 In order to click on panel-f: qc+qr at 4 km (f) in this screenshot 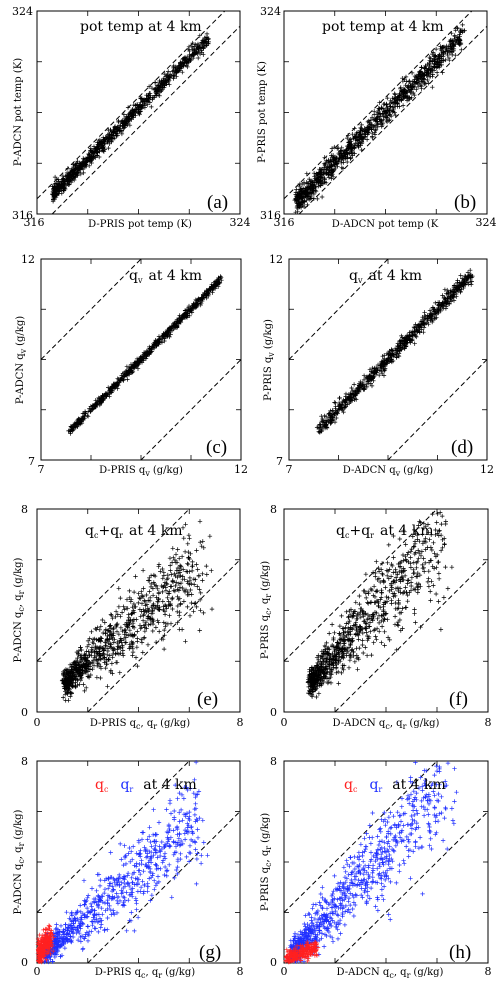, I will do `click(386, 610)`.